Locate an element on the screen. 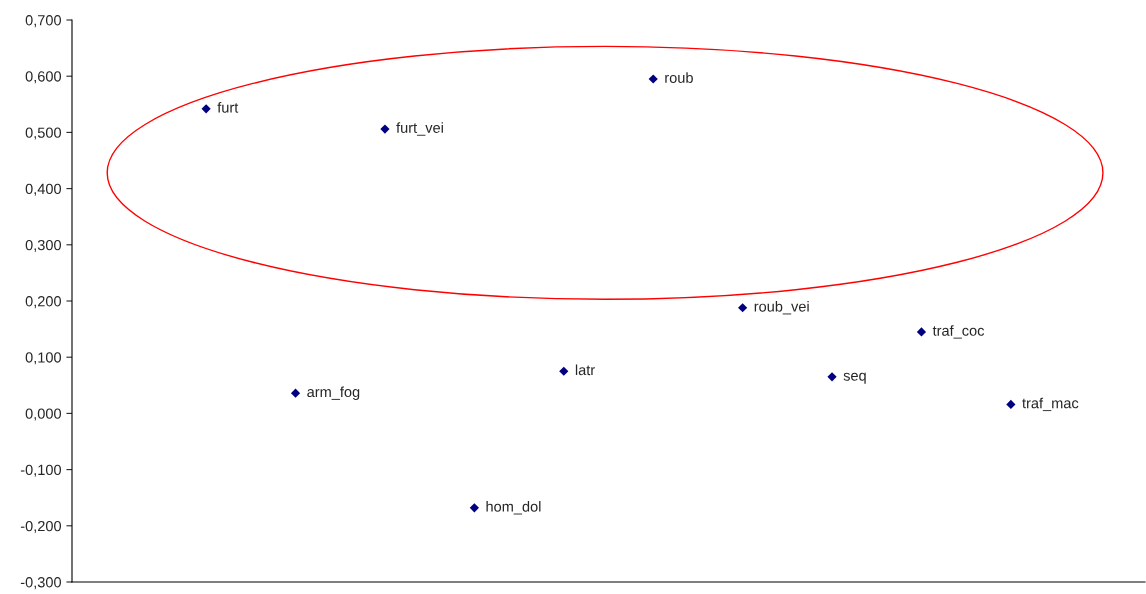  data-label: furt is located at coordinates (228, 107).